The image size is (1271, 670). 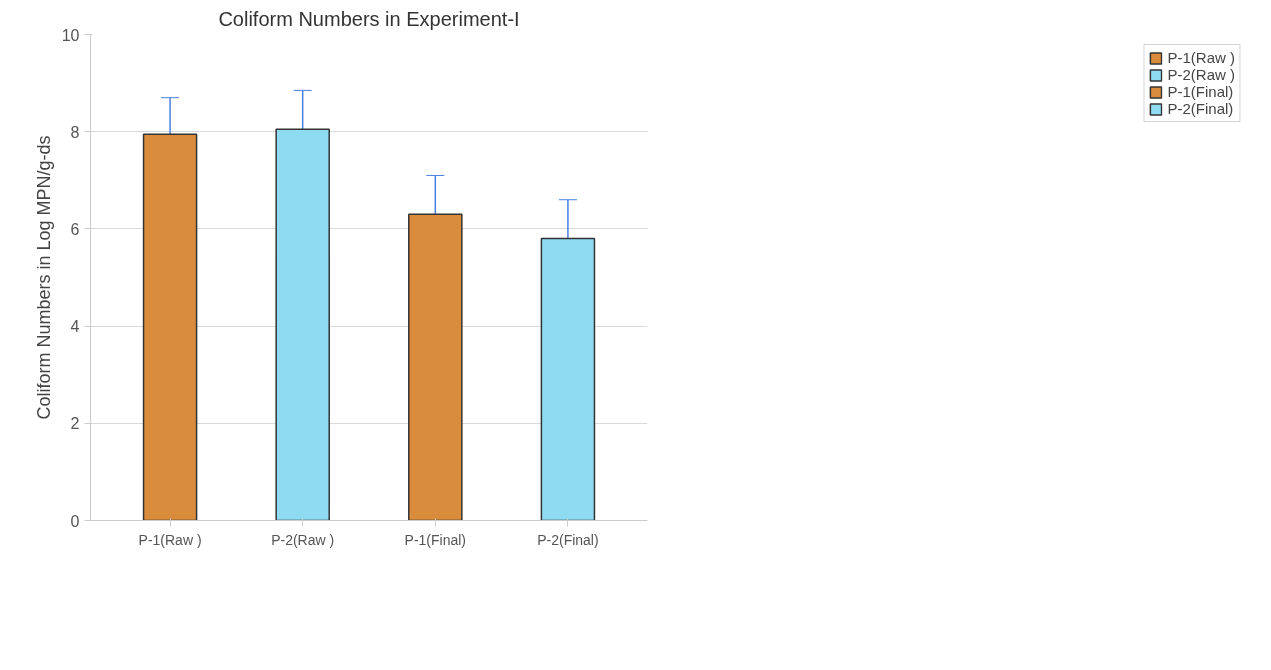 I want to click on legend-label: P-2(Raw ), so click(x=1201, y=74).